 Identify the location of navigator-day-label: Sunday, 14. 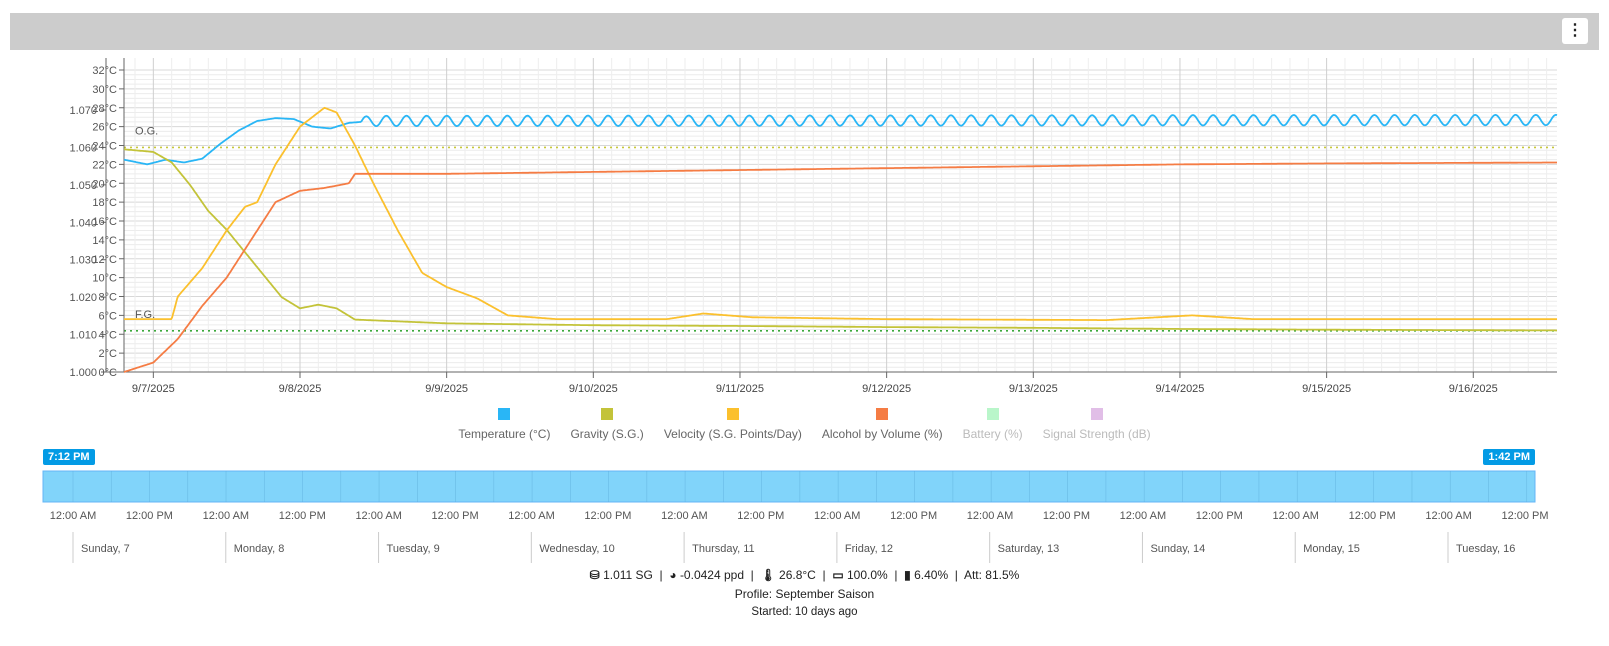
(1177, 549).